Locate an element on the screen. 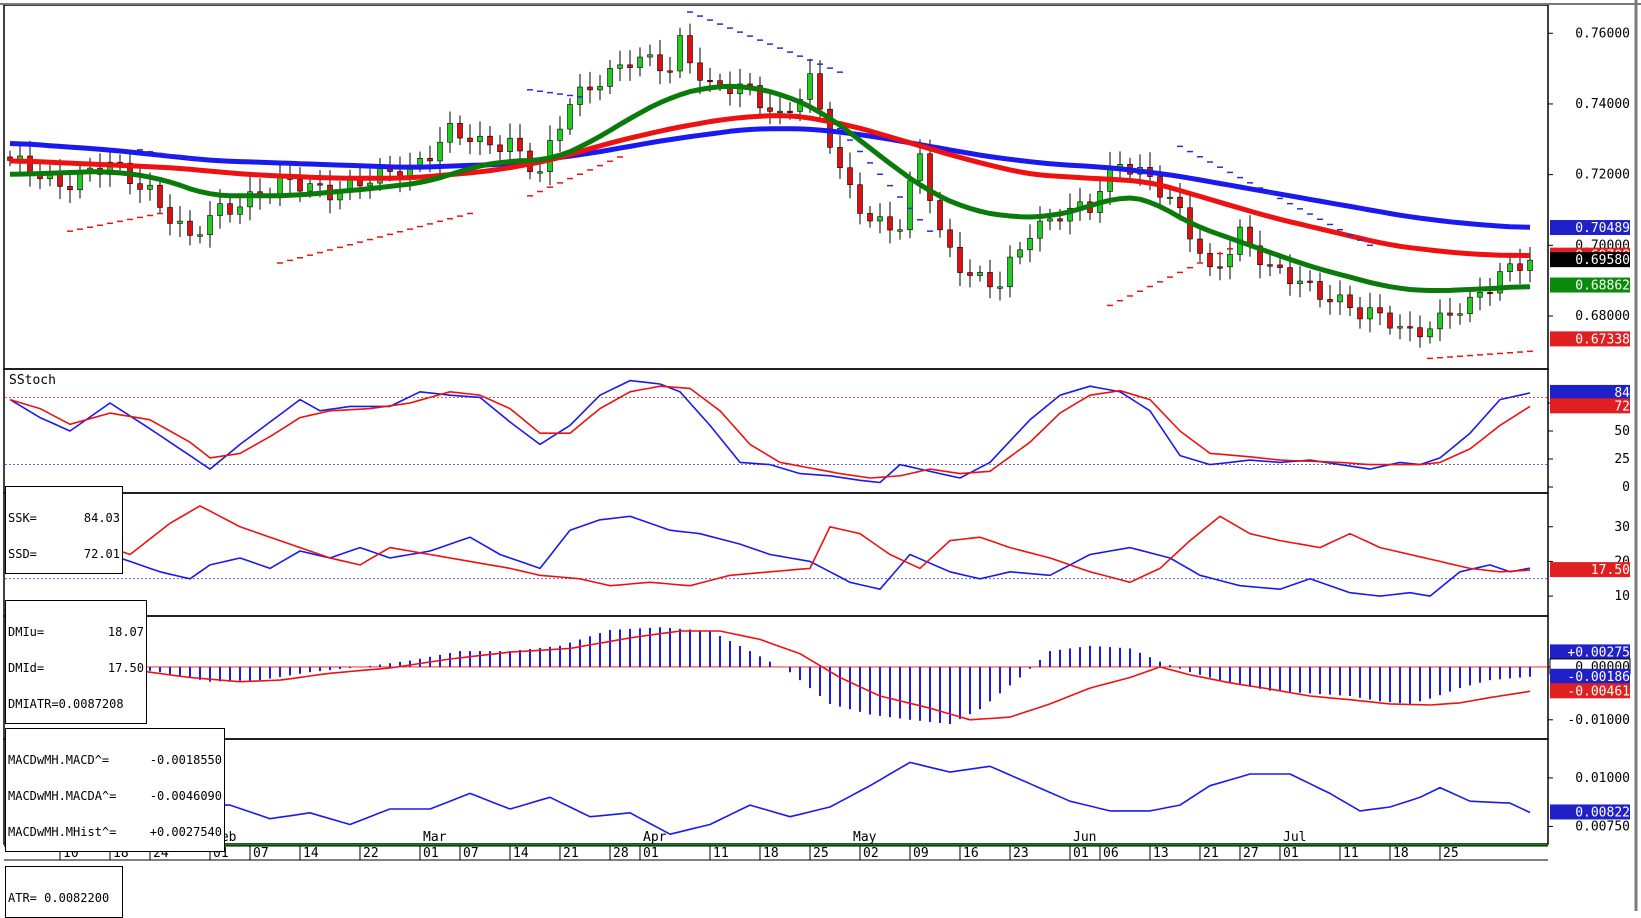 This screenshot has height=918, width=1641. x-axis-day-label: 14 is located at coordinates (521, 853).